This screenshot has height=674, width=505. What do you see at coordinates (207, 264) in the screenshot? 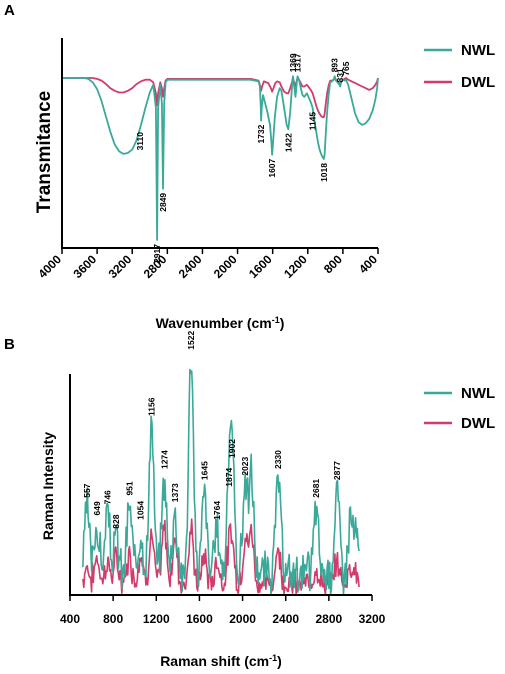
I see `panel-a-x-ticks: 4000 3600 3200 2800 2400 2000 1600 1200 800 400` at bounding box center [207, 264].